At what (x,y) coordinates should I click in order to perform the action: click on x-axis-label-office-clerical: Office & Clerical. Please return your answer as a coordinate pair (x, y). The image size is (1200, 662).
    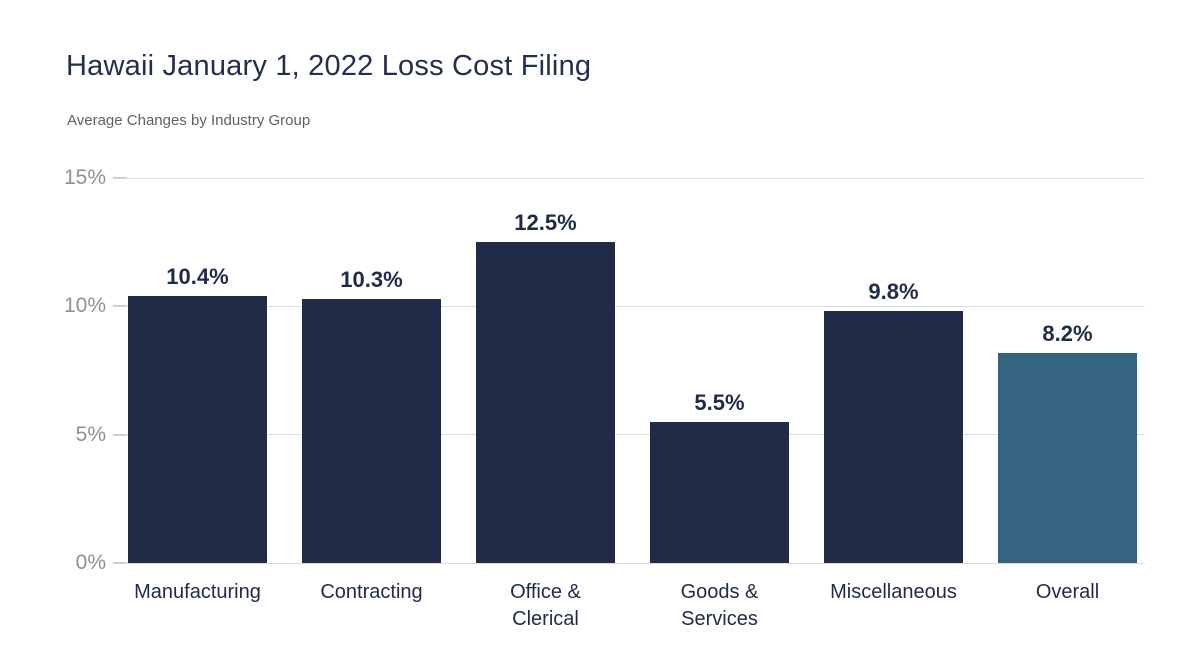
    Looking at the image, I should click on (545, 605).